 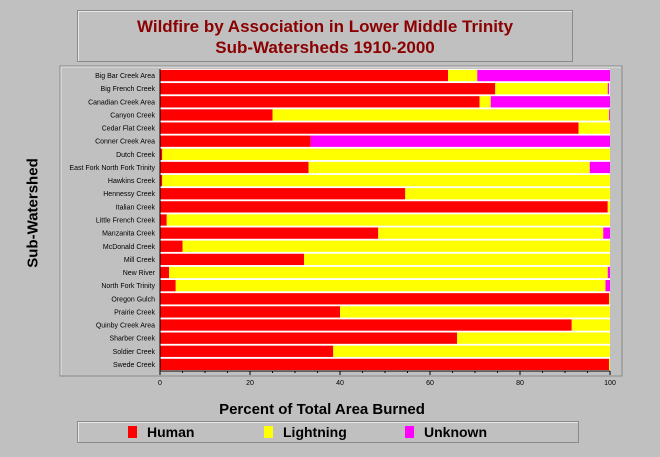 I want to click on bar-human-hawkins-creek, so click(x=161, y=180).